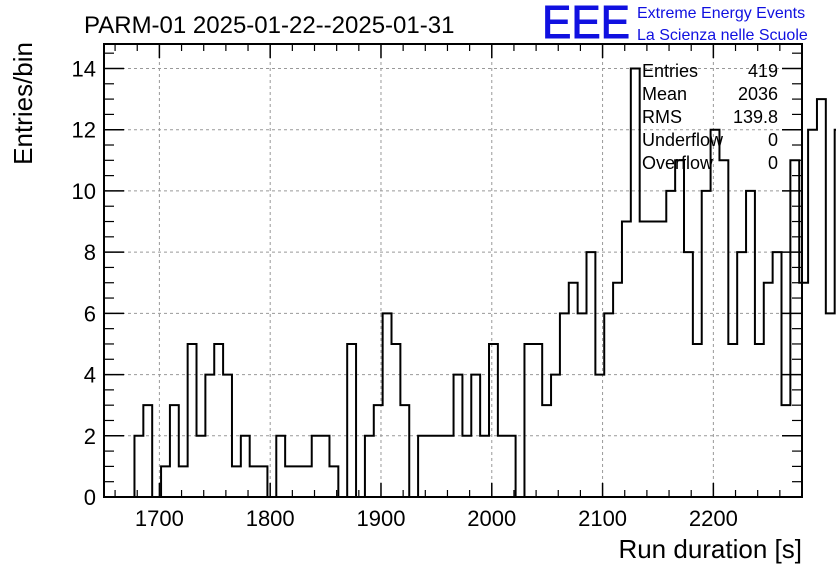  Describe the element at coordinates (90, 375) in the screenshot. I see `y-tick-label: 4` at that location.